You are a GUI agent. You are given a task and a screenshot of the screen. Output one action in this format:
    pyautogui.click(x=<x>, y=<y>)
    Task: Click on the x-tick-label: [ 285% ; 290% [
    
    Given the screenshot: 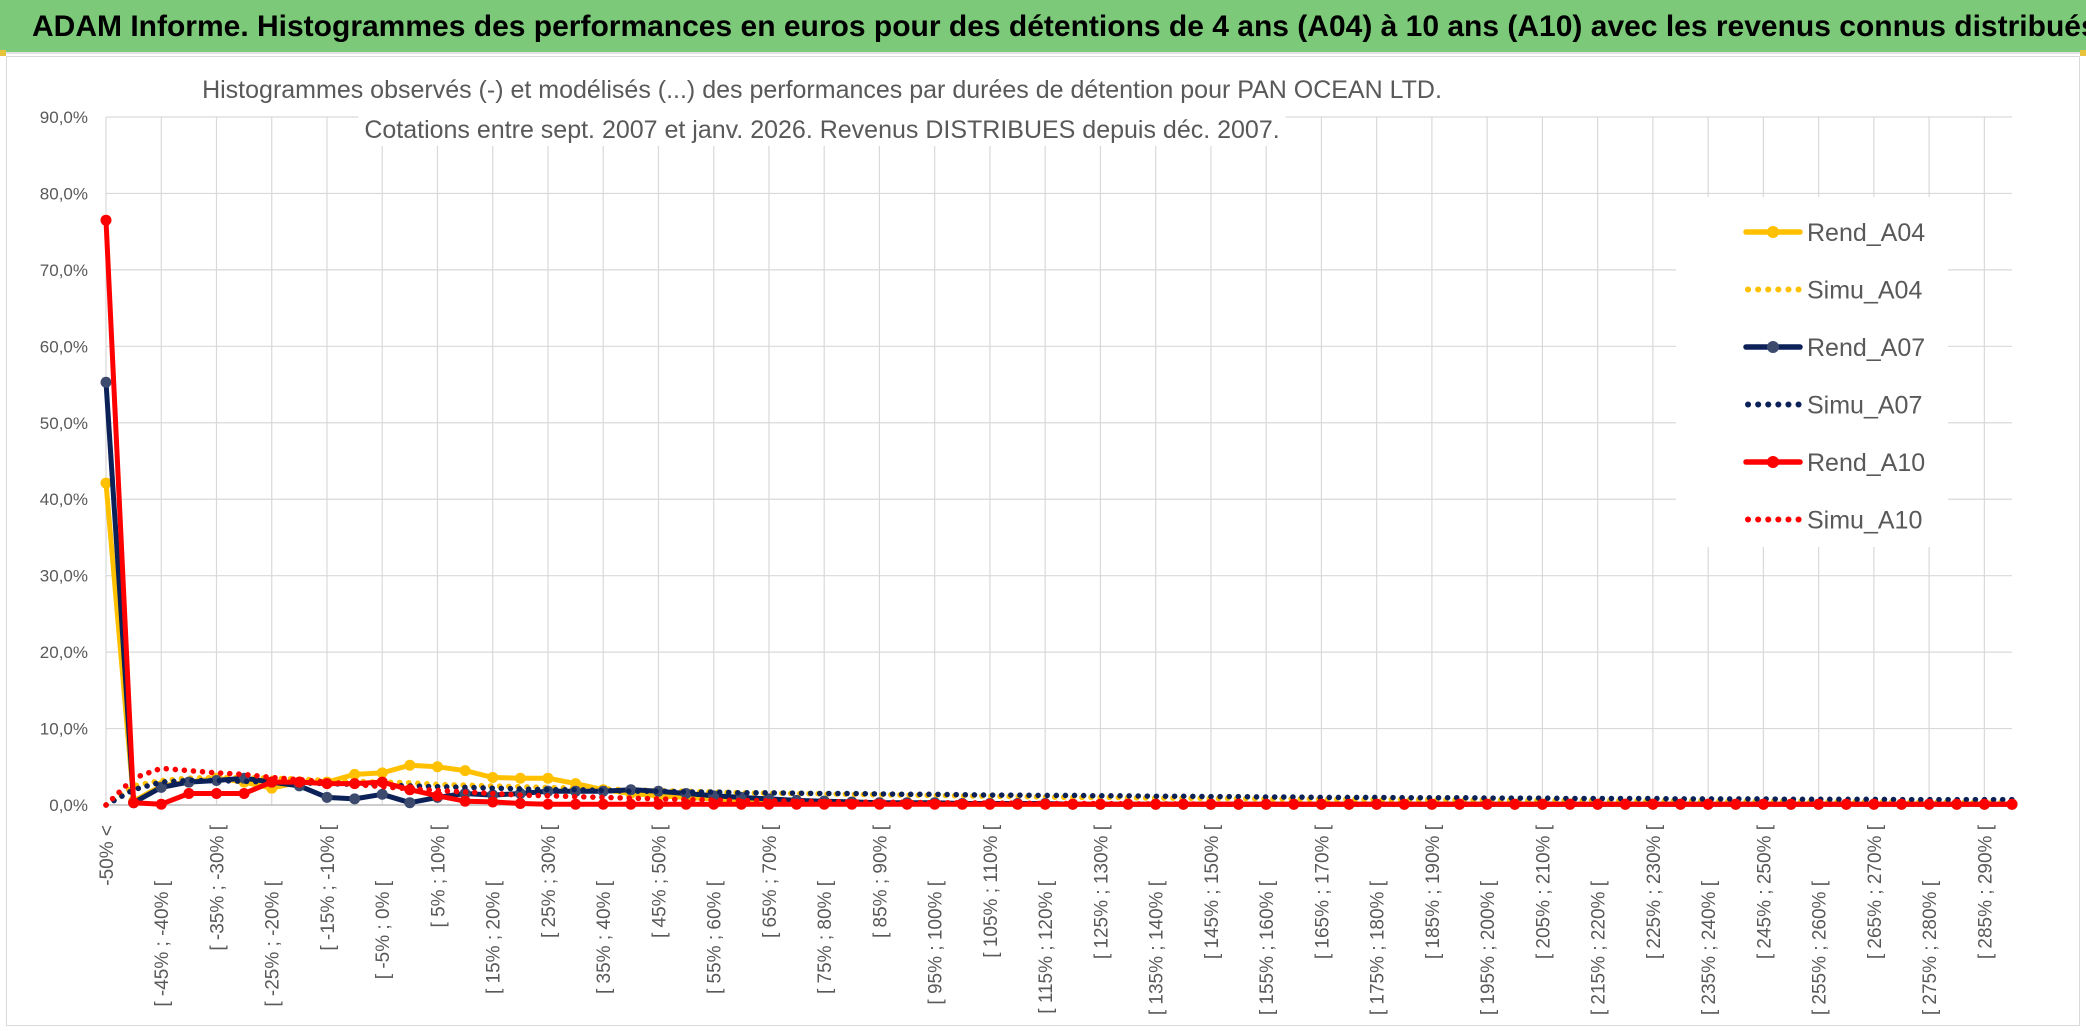 What is the action you would take?
    pyautogui.click(x=1985, y=891)
    